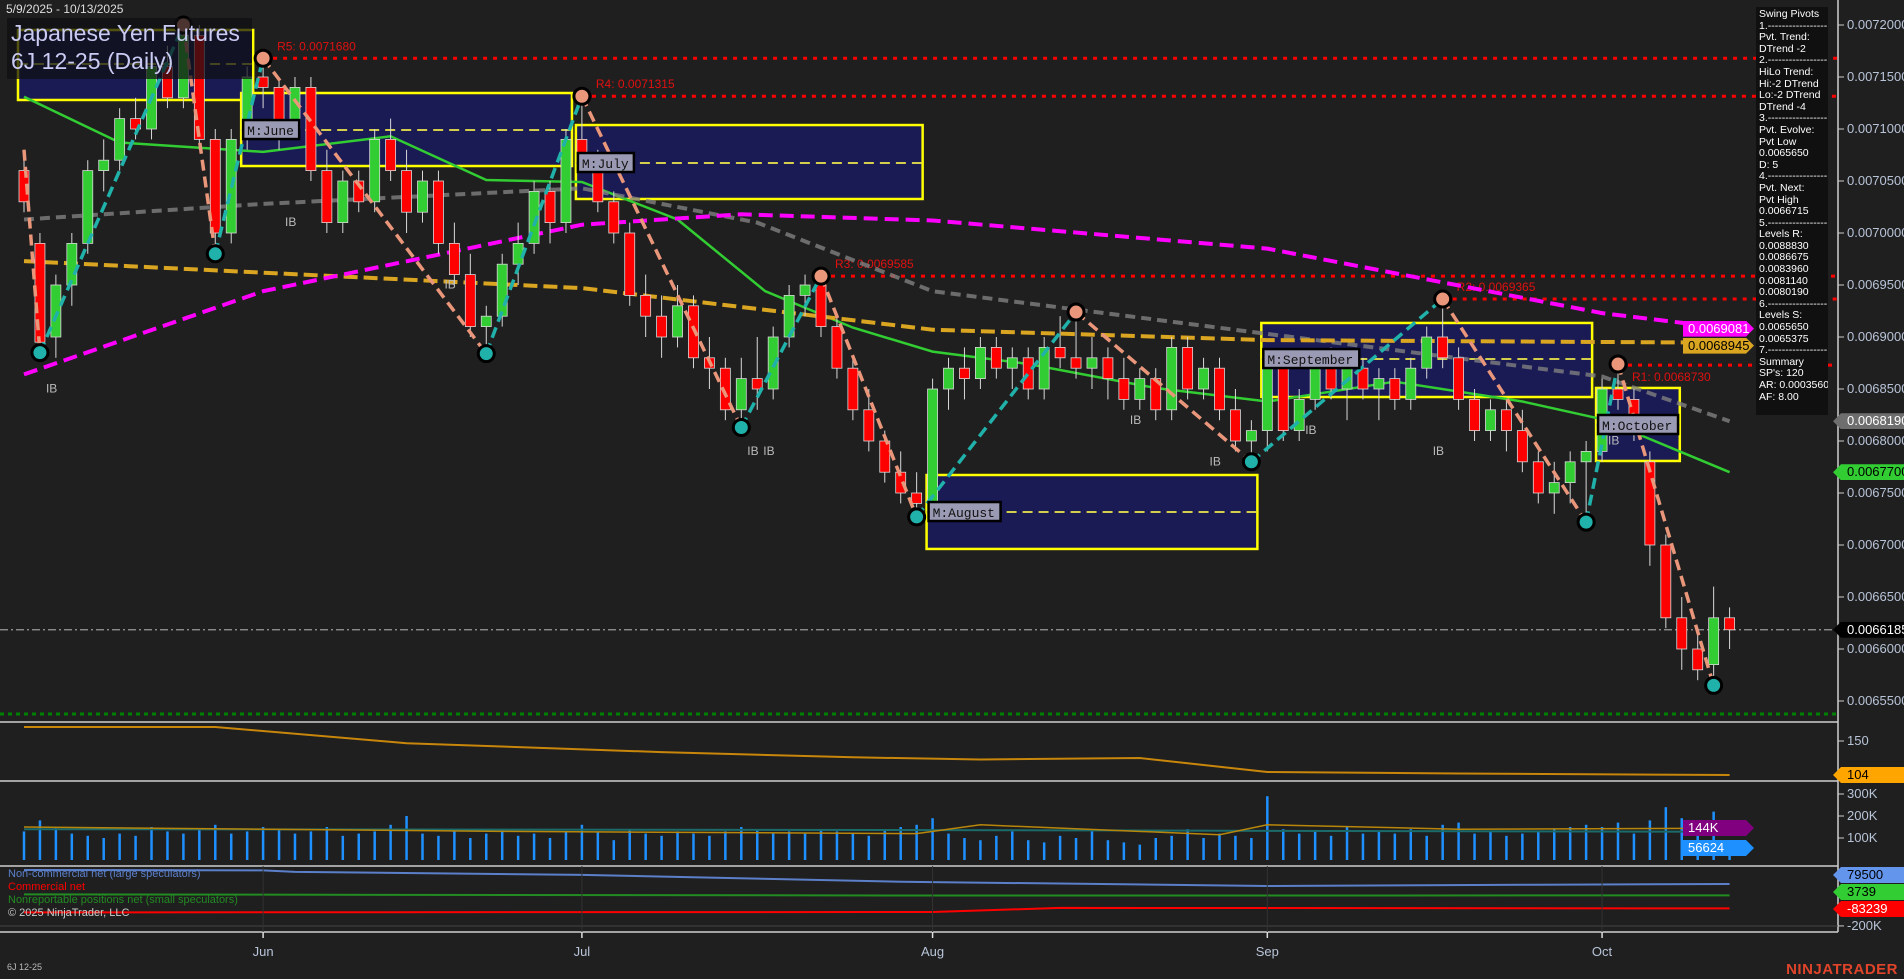  I want to click on chart-title: Japanese Yen Futures, so click(125, 33).